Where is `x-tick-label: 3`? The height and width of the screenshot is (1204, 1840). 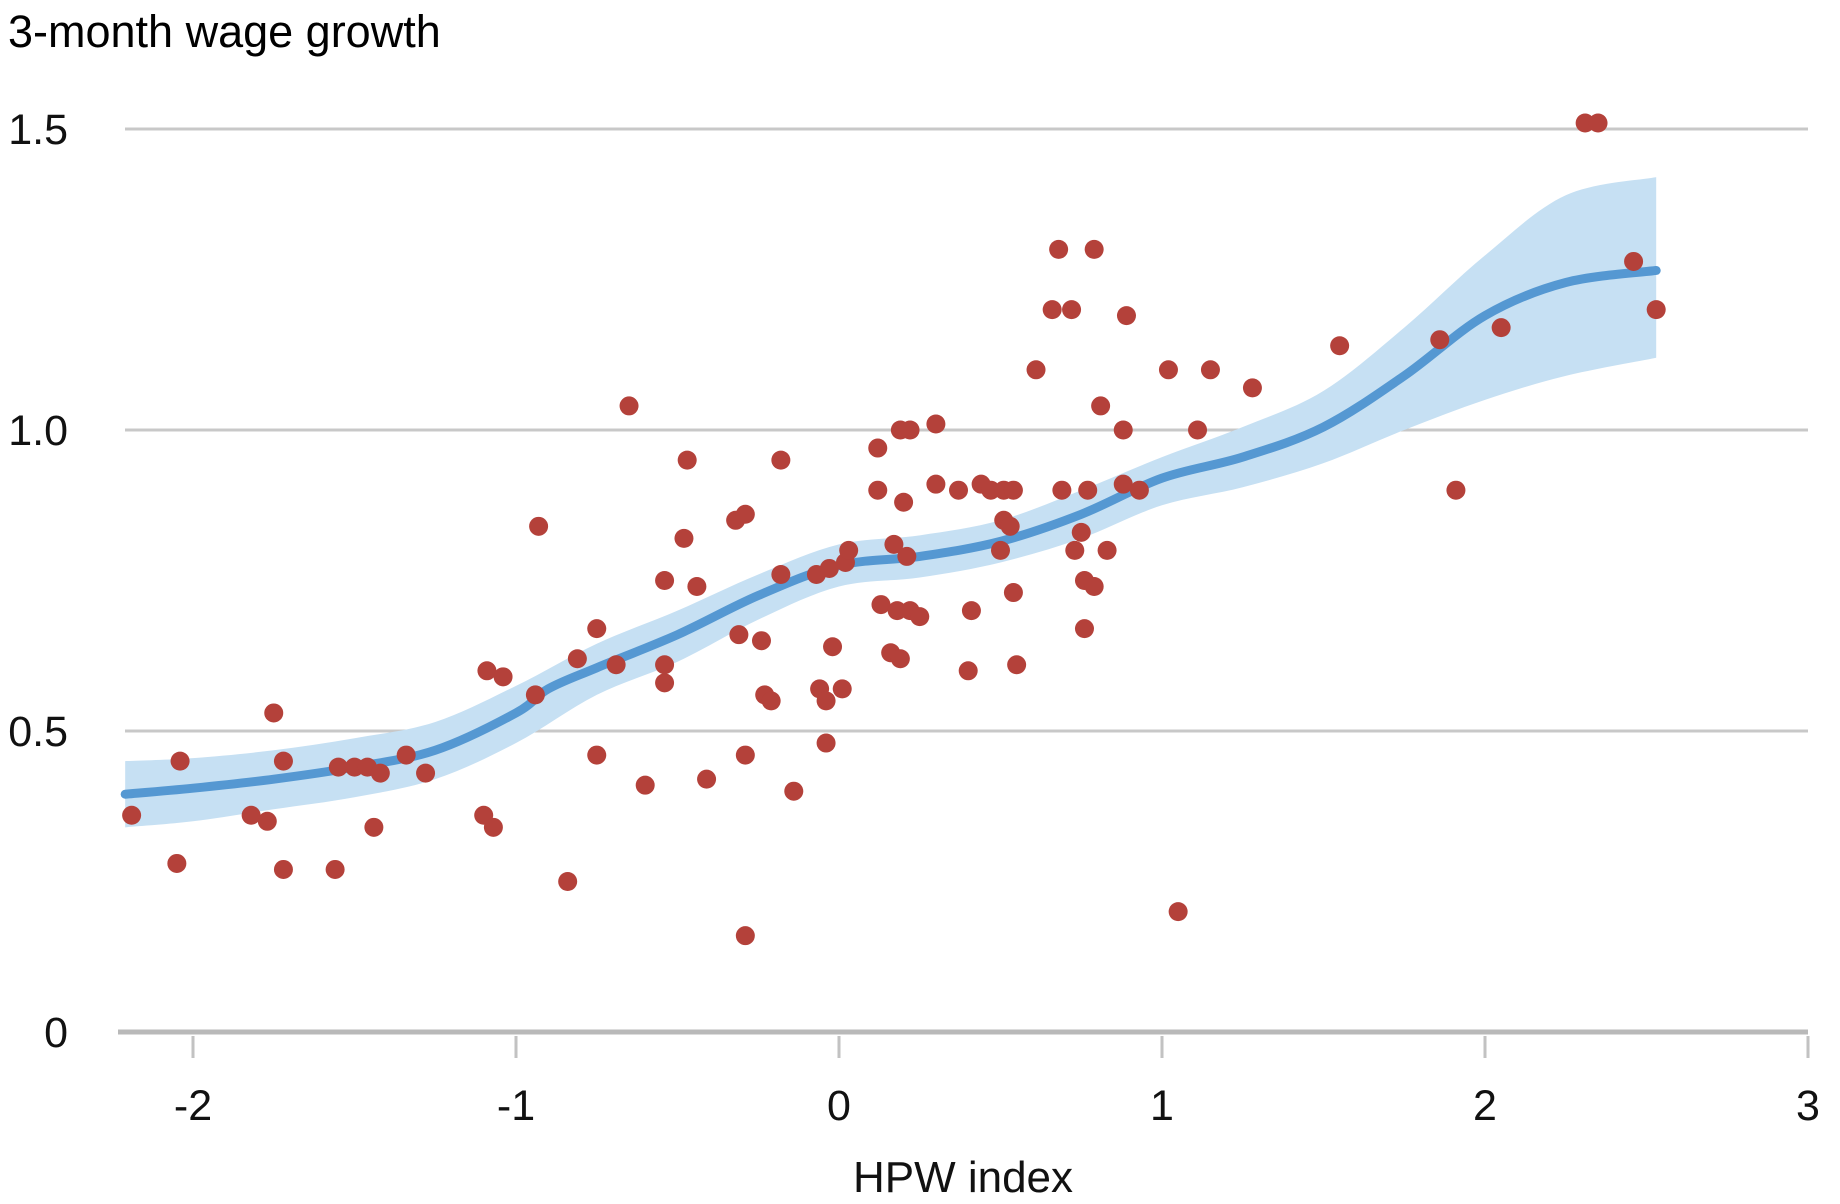 x-tick-label: 3 is located at coordinates (1808, 1106).